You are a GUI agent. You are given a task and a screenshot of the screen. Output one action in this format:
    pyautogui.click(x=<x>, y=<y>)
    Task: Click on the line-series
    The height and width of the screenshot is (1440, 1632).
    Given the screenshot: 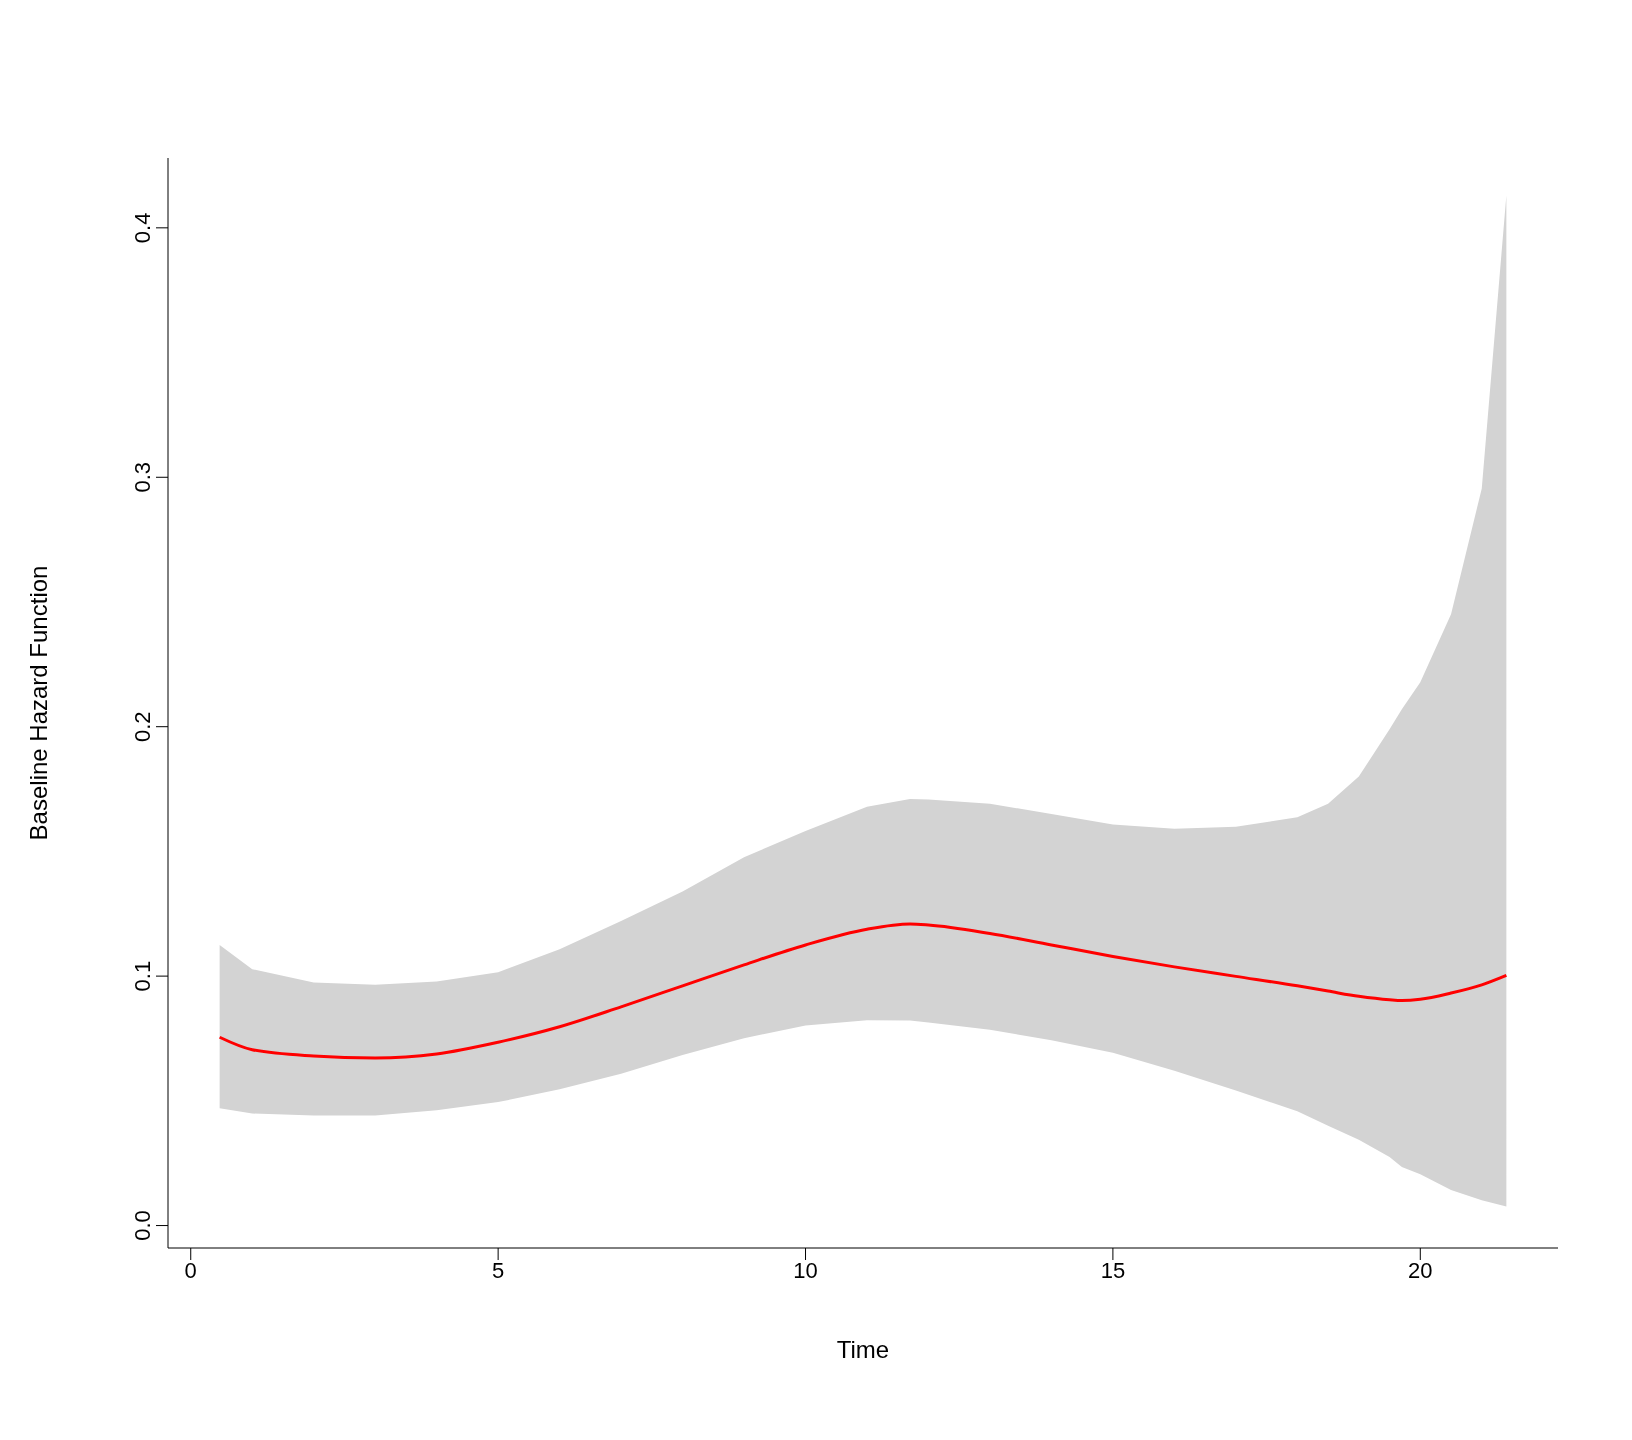 What is the action you would take?
    pyautogui.click(x=863, y=991)
    